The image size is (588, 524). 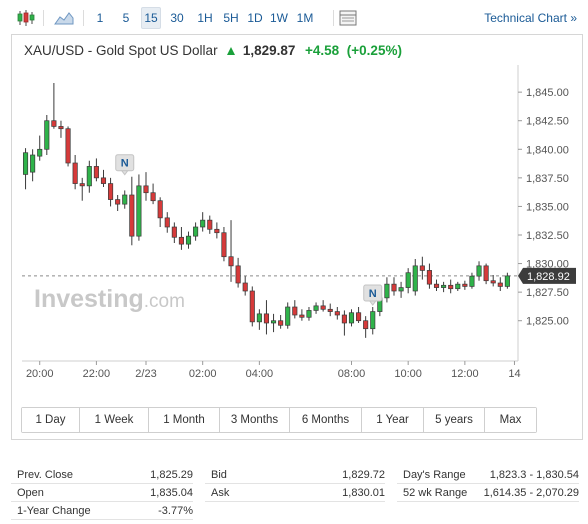 What do you see at coordinates (203, 374) in the screenshot?
I see `x-tick-label: 02:00` at bounding box center [203, 374].